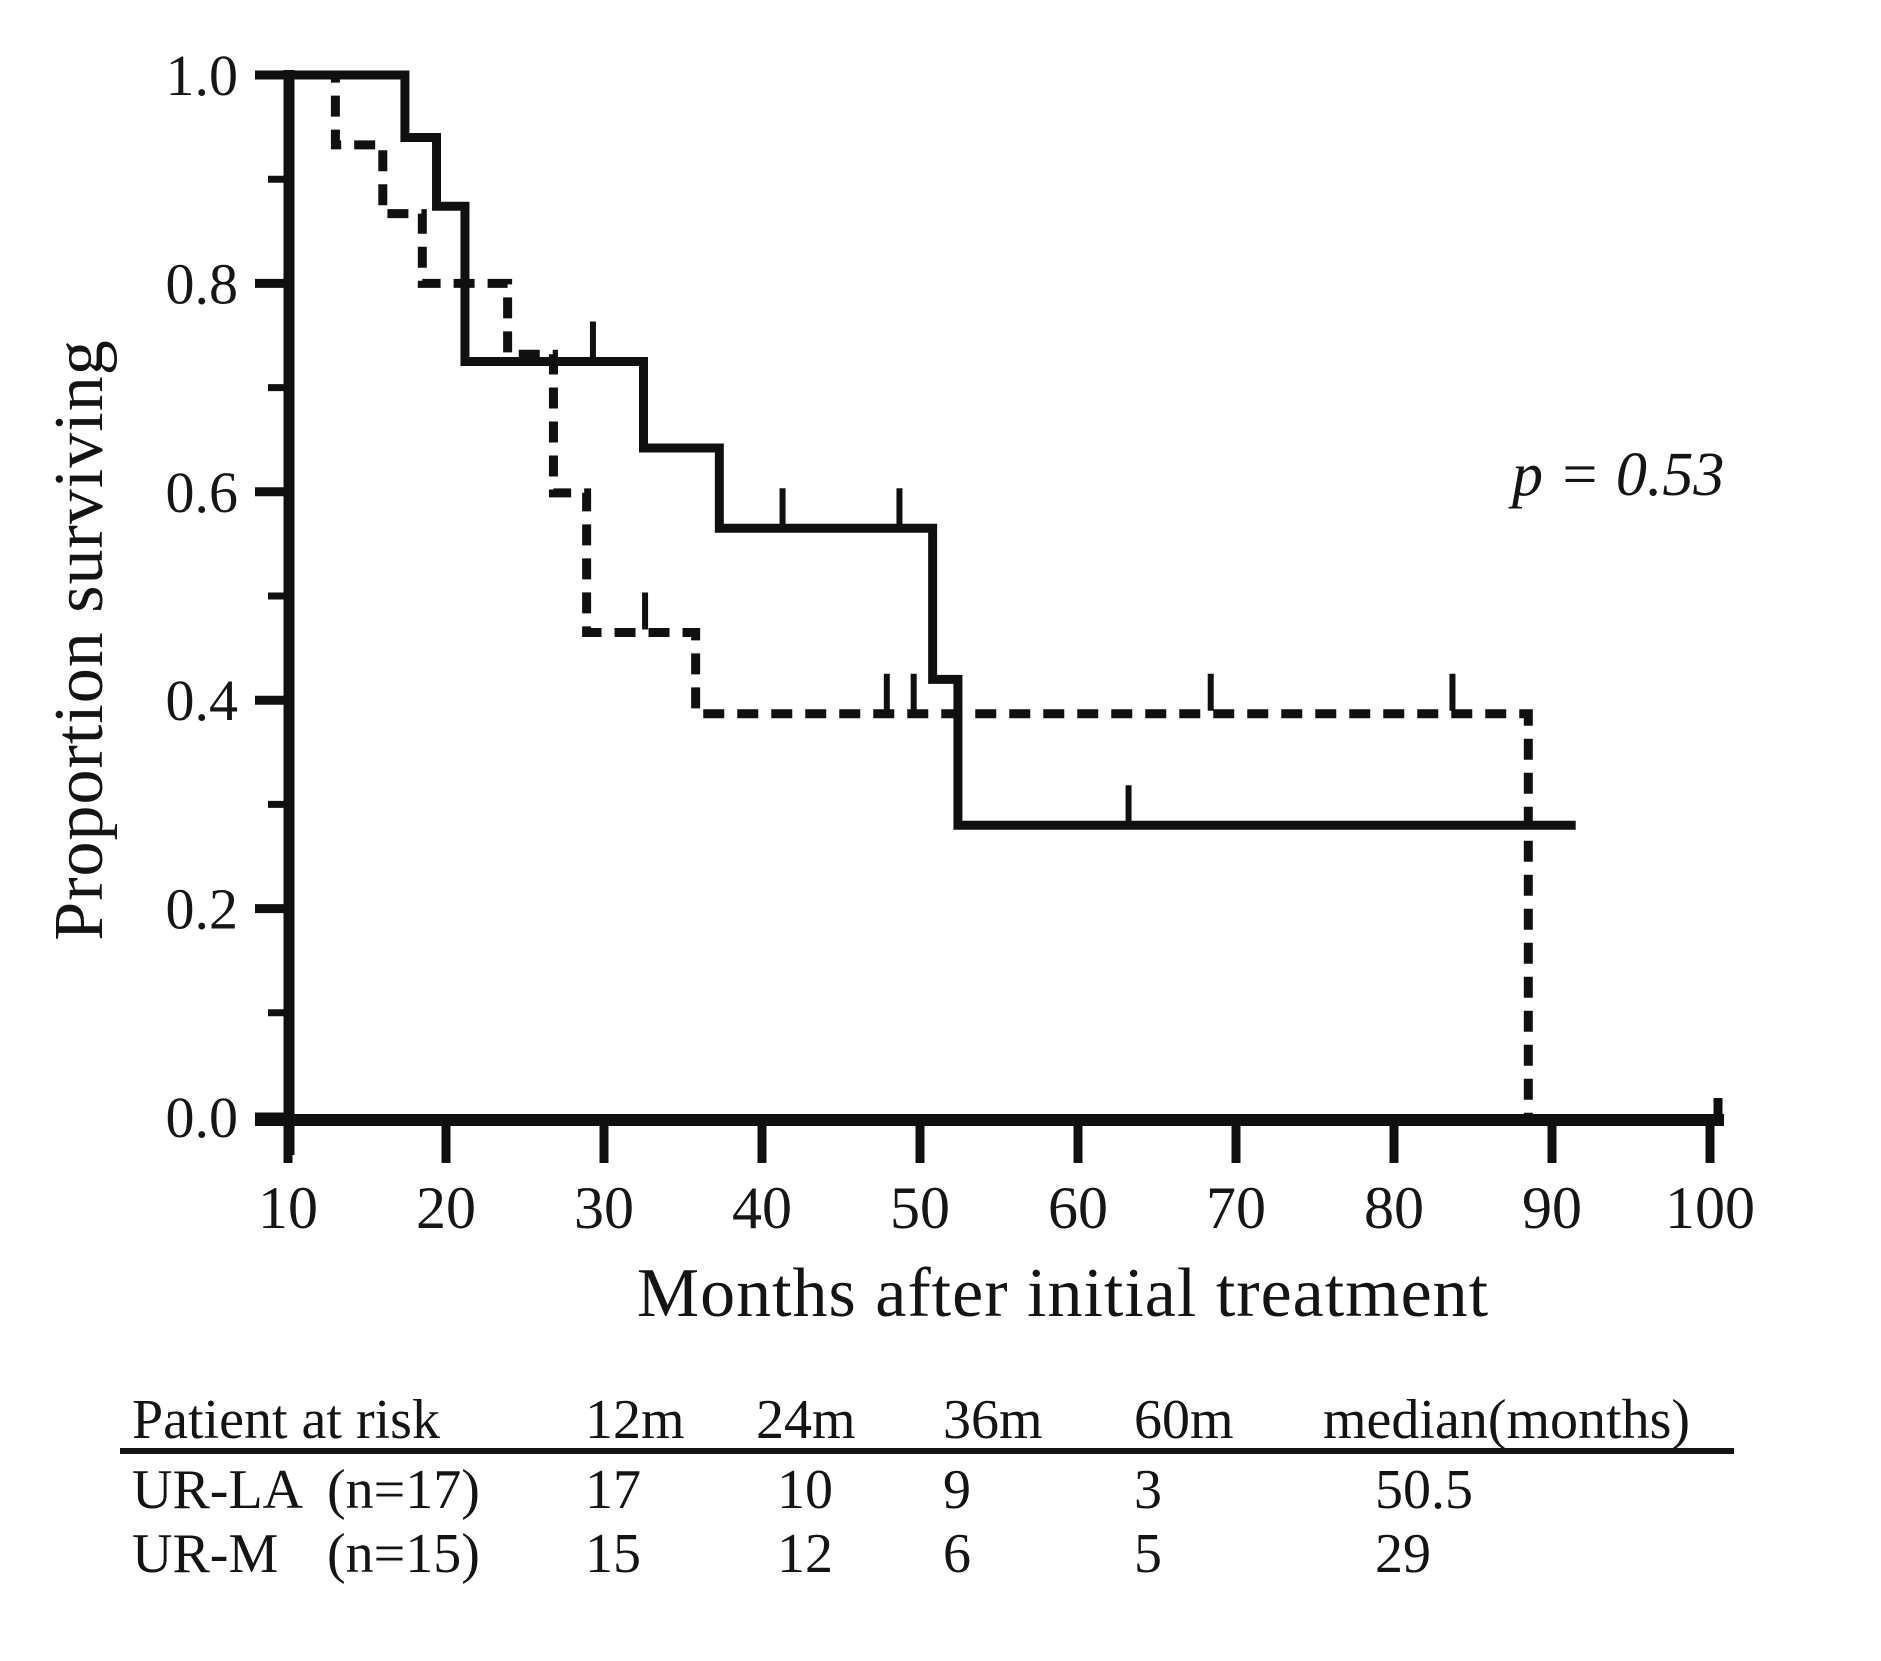  I want to click on risk-table-header-24m: 24m, so click(806, 1420).